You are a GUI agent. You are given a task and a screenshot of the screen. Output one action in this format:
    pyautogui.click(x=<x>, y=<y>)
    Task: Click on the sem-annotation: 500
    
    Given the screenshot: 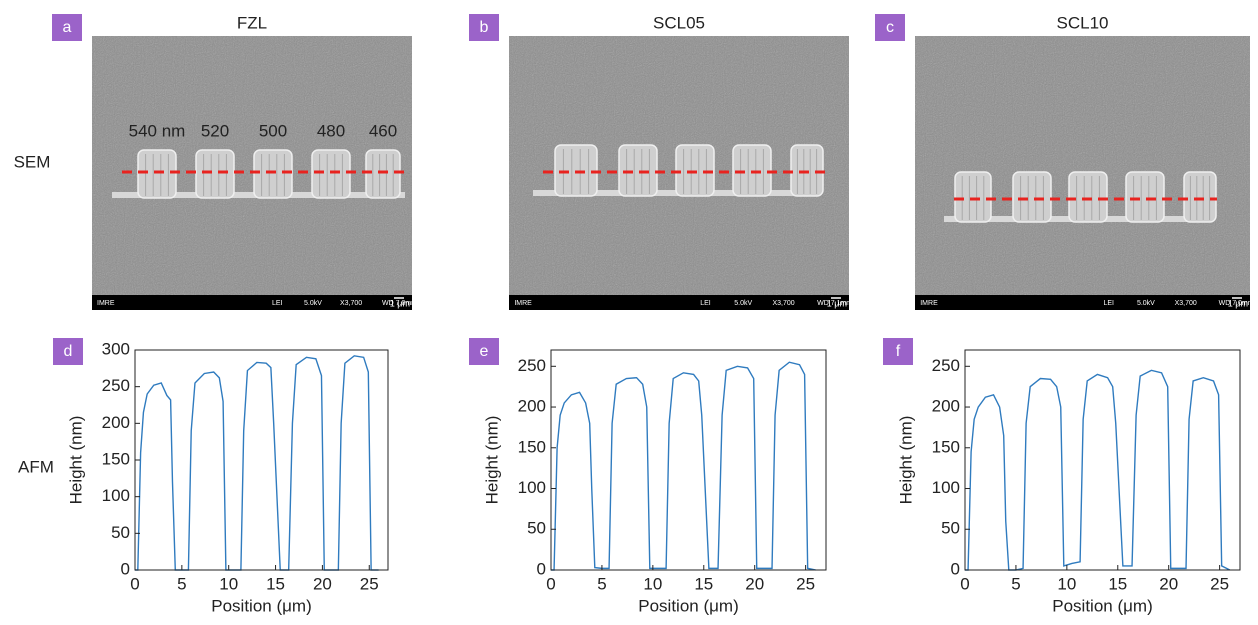 What is the action you would take?
    pyautogui.click(x=273, y=130)
    